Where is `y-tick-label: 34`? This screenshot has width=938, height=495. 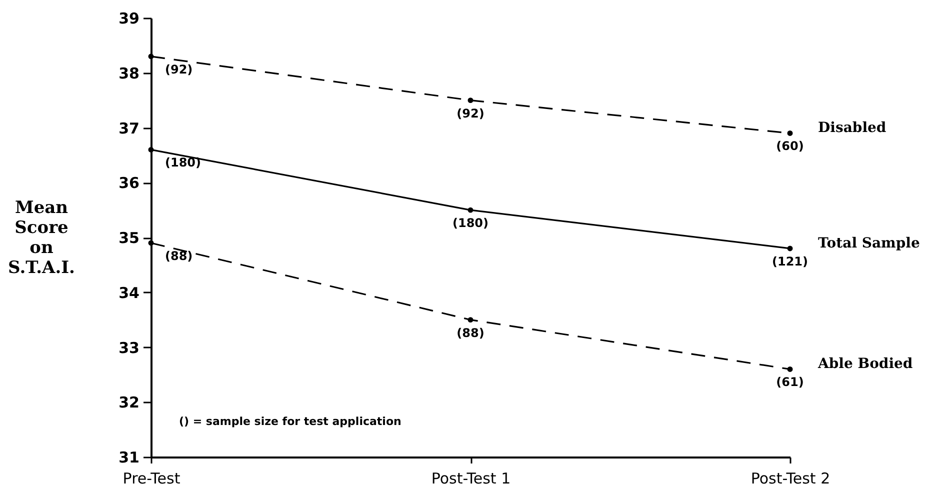 y-tick-label: 34 is located at coordinates (129, 293).